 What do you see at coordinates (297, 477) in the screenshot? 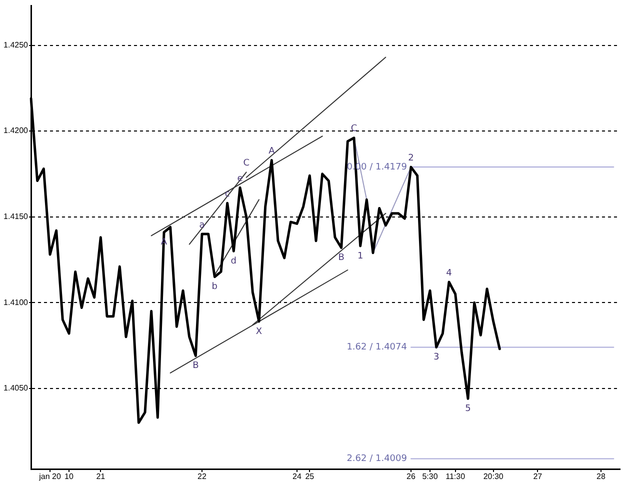
I see `x-tick-label: 24` at bounding box center [297, 477].